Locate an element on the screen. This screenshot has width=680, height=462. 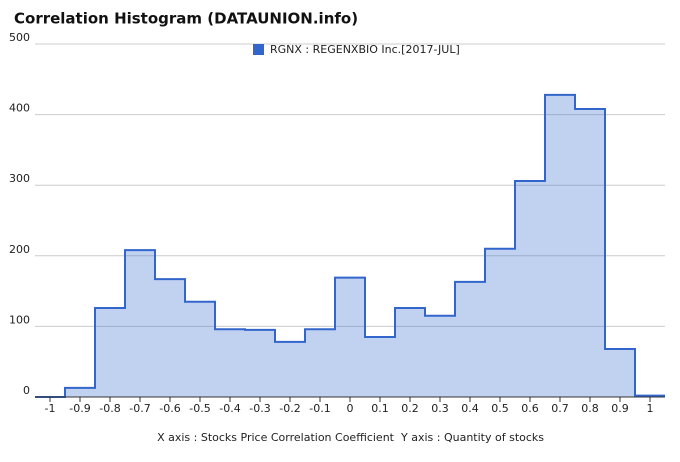
y-tick-label: 500 is located at coordinates (19, 37).